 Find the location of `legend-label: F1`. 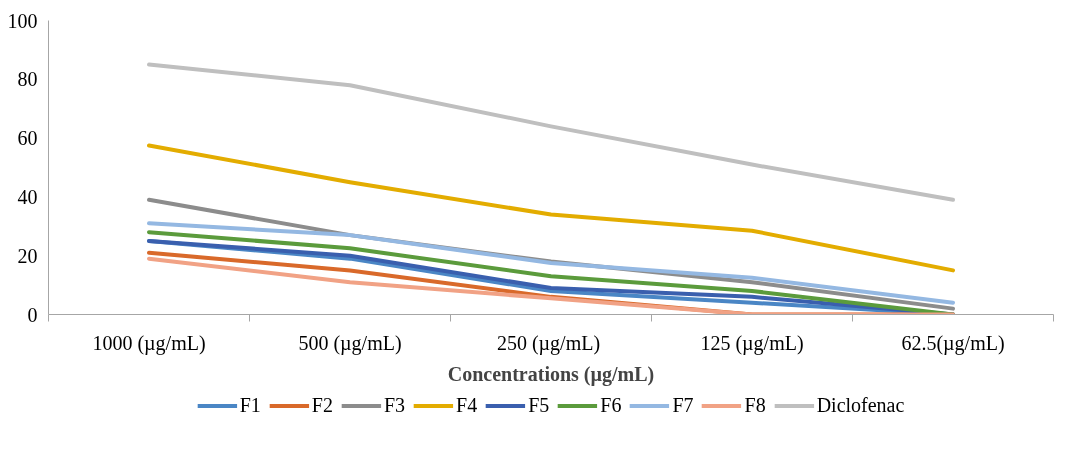

legend-label: F1 is located at coordinates (250, 405).